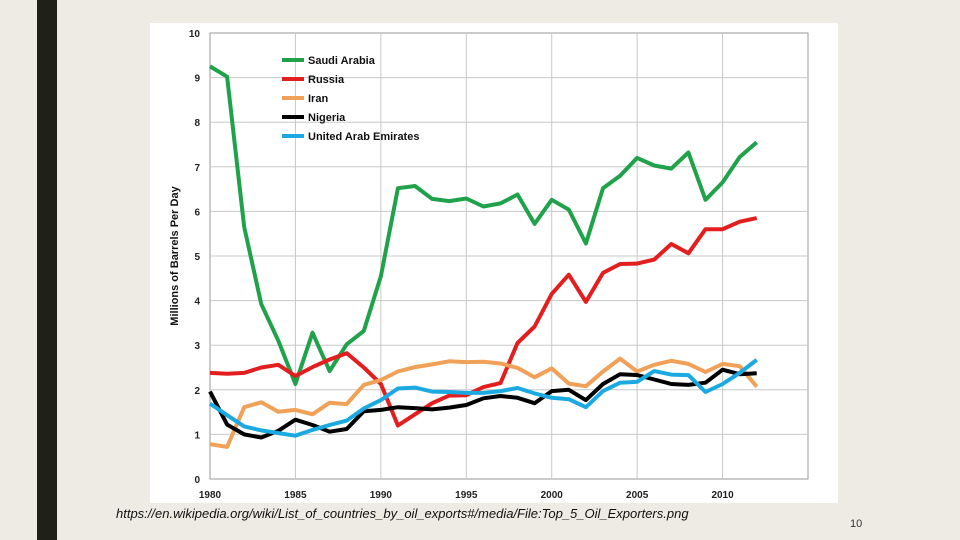  What do you see at coordinates (175, 255) in the screenshot?
I see `y-axis-label: Millions of Barrels Per Day` at bounding box center [175, 255].